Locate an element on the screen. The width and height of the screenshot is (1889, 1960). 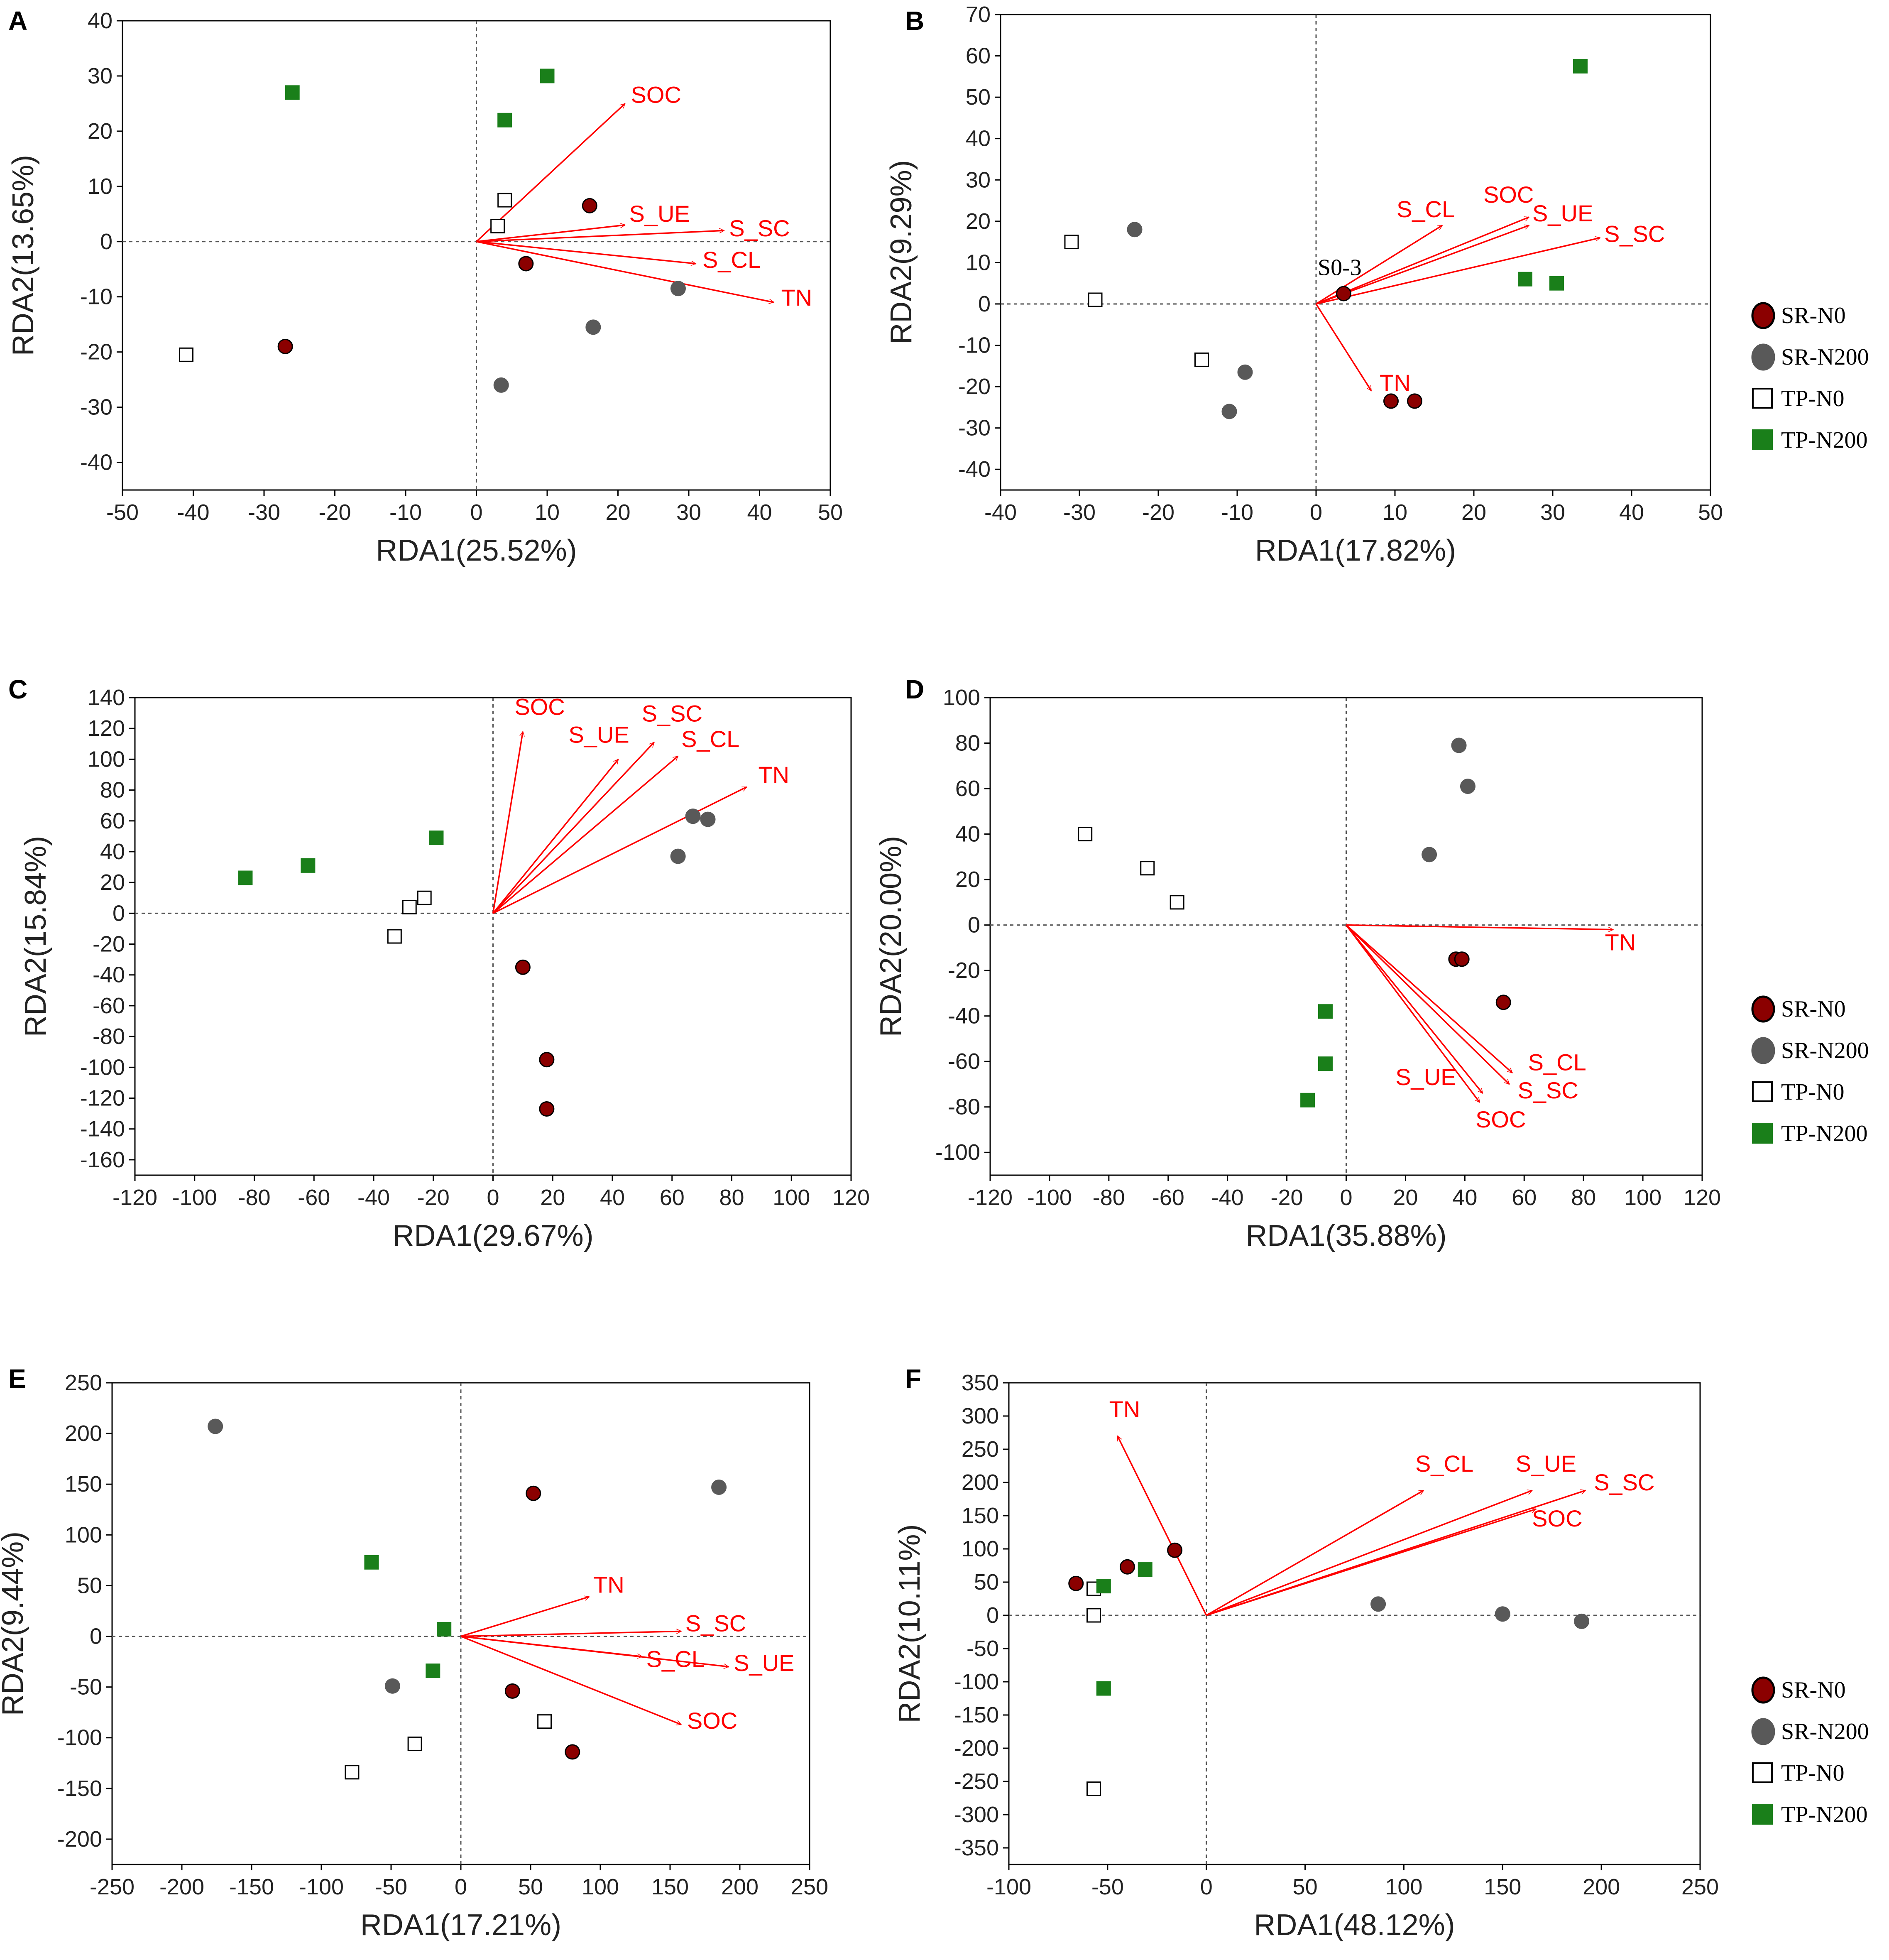
x-tick-label: -30 is located at coordinates (264, 512).